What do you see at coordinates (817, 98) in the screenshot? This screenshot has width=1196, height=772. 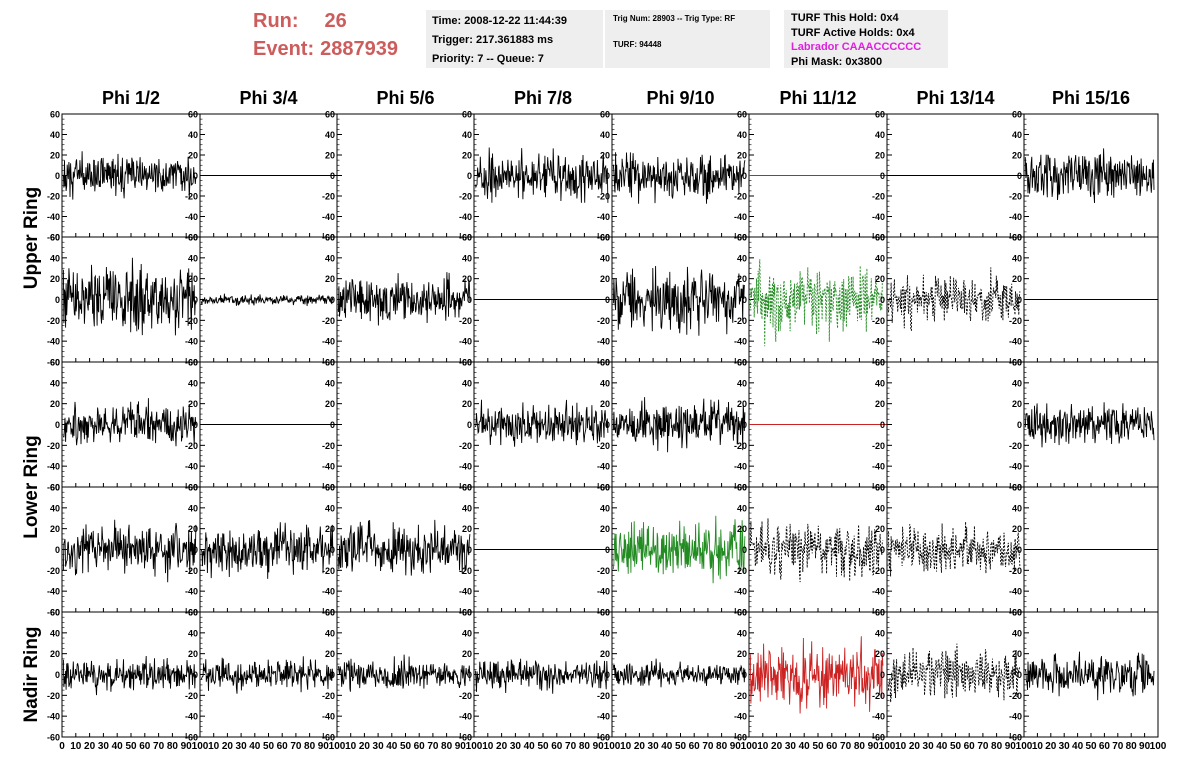 I see `column-title: Phi 11/12` at bounding box center [817, 98].